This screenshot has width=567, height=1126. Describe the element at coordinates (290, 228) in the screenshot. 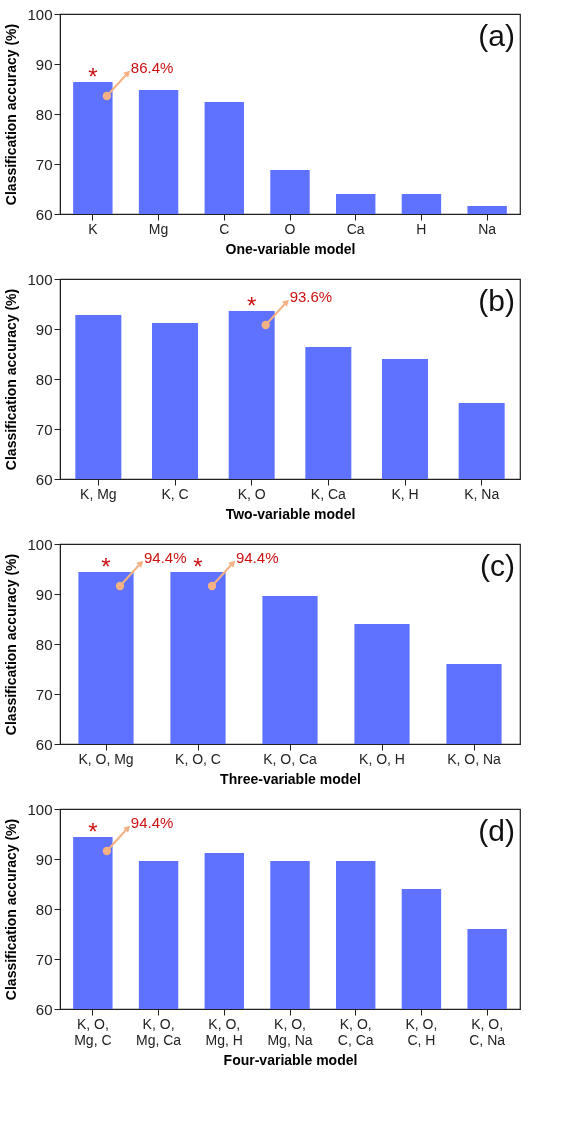

I see `x-tick-label: O` at that location.